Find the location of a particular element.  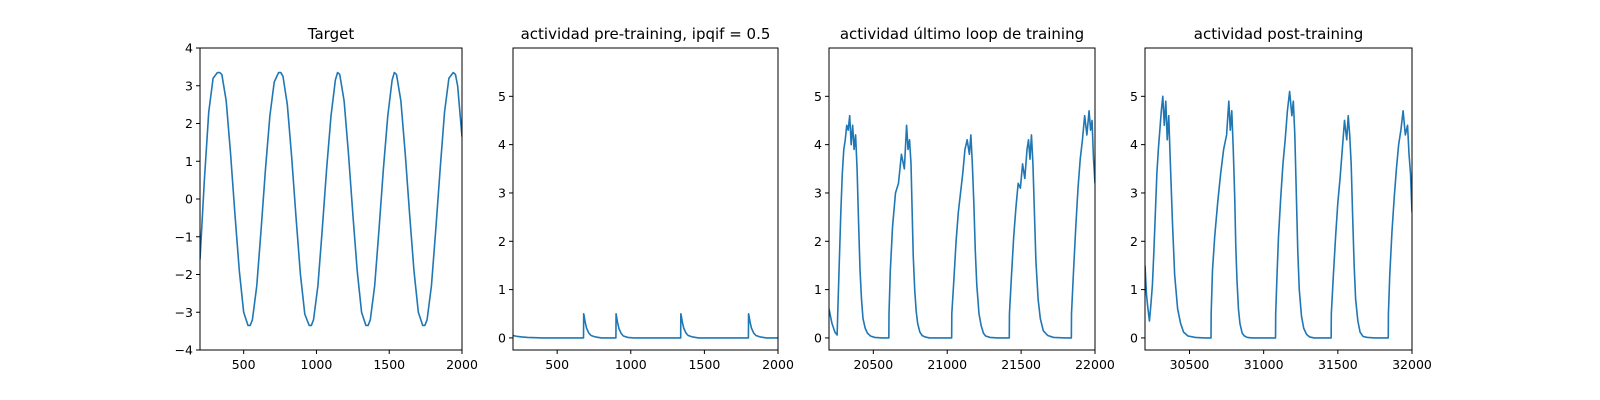

chart-title: actividad post-training is located at coordinates (1278, 34).